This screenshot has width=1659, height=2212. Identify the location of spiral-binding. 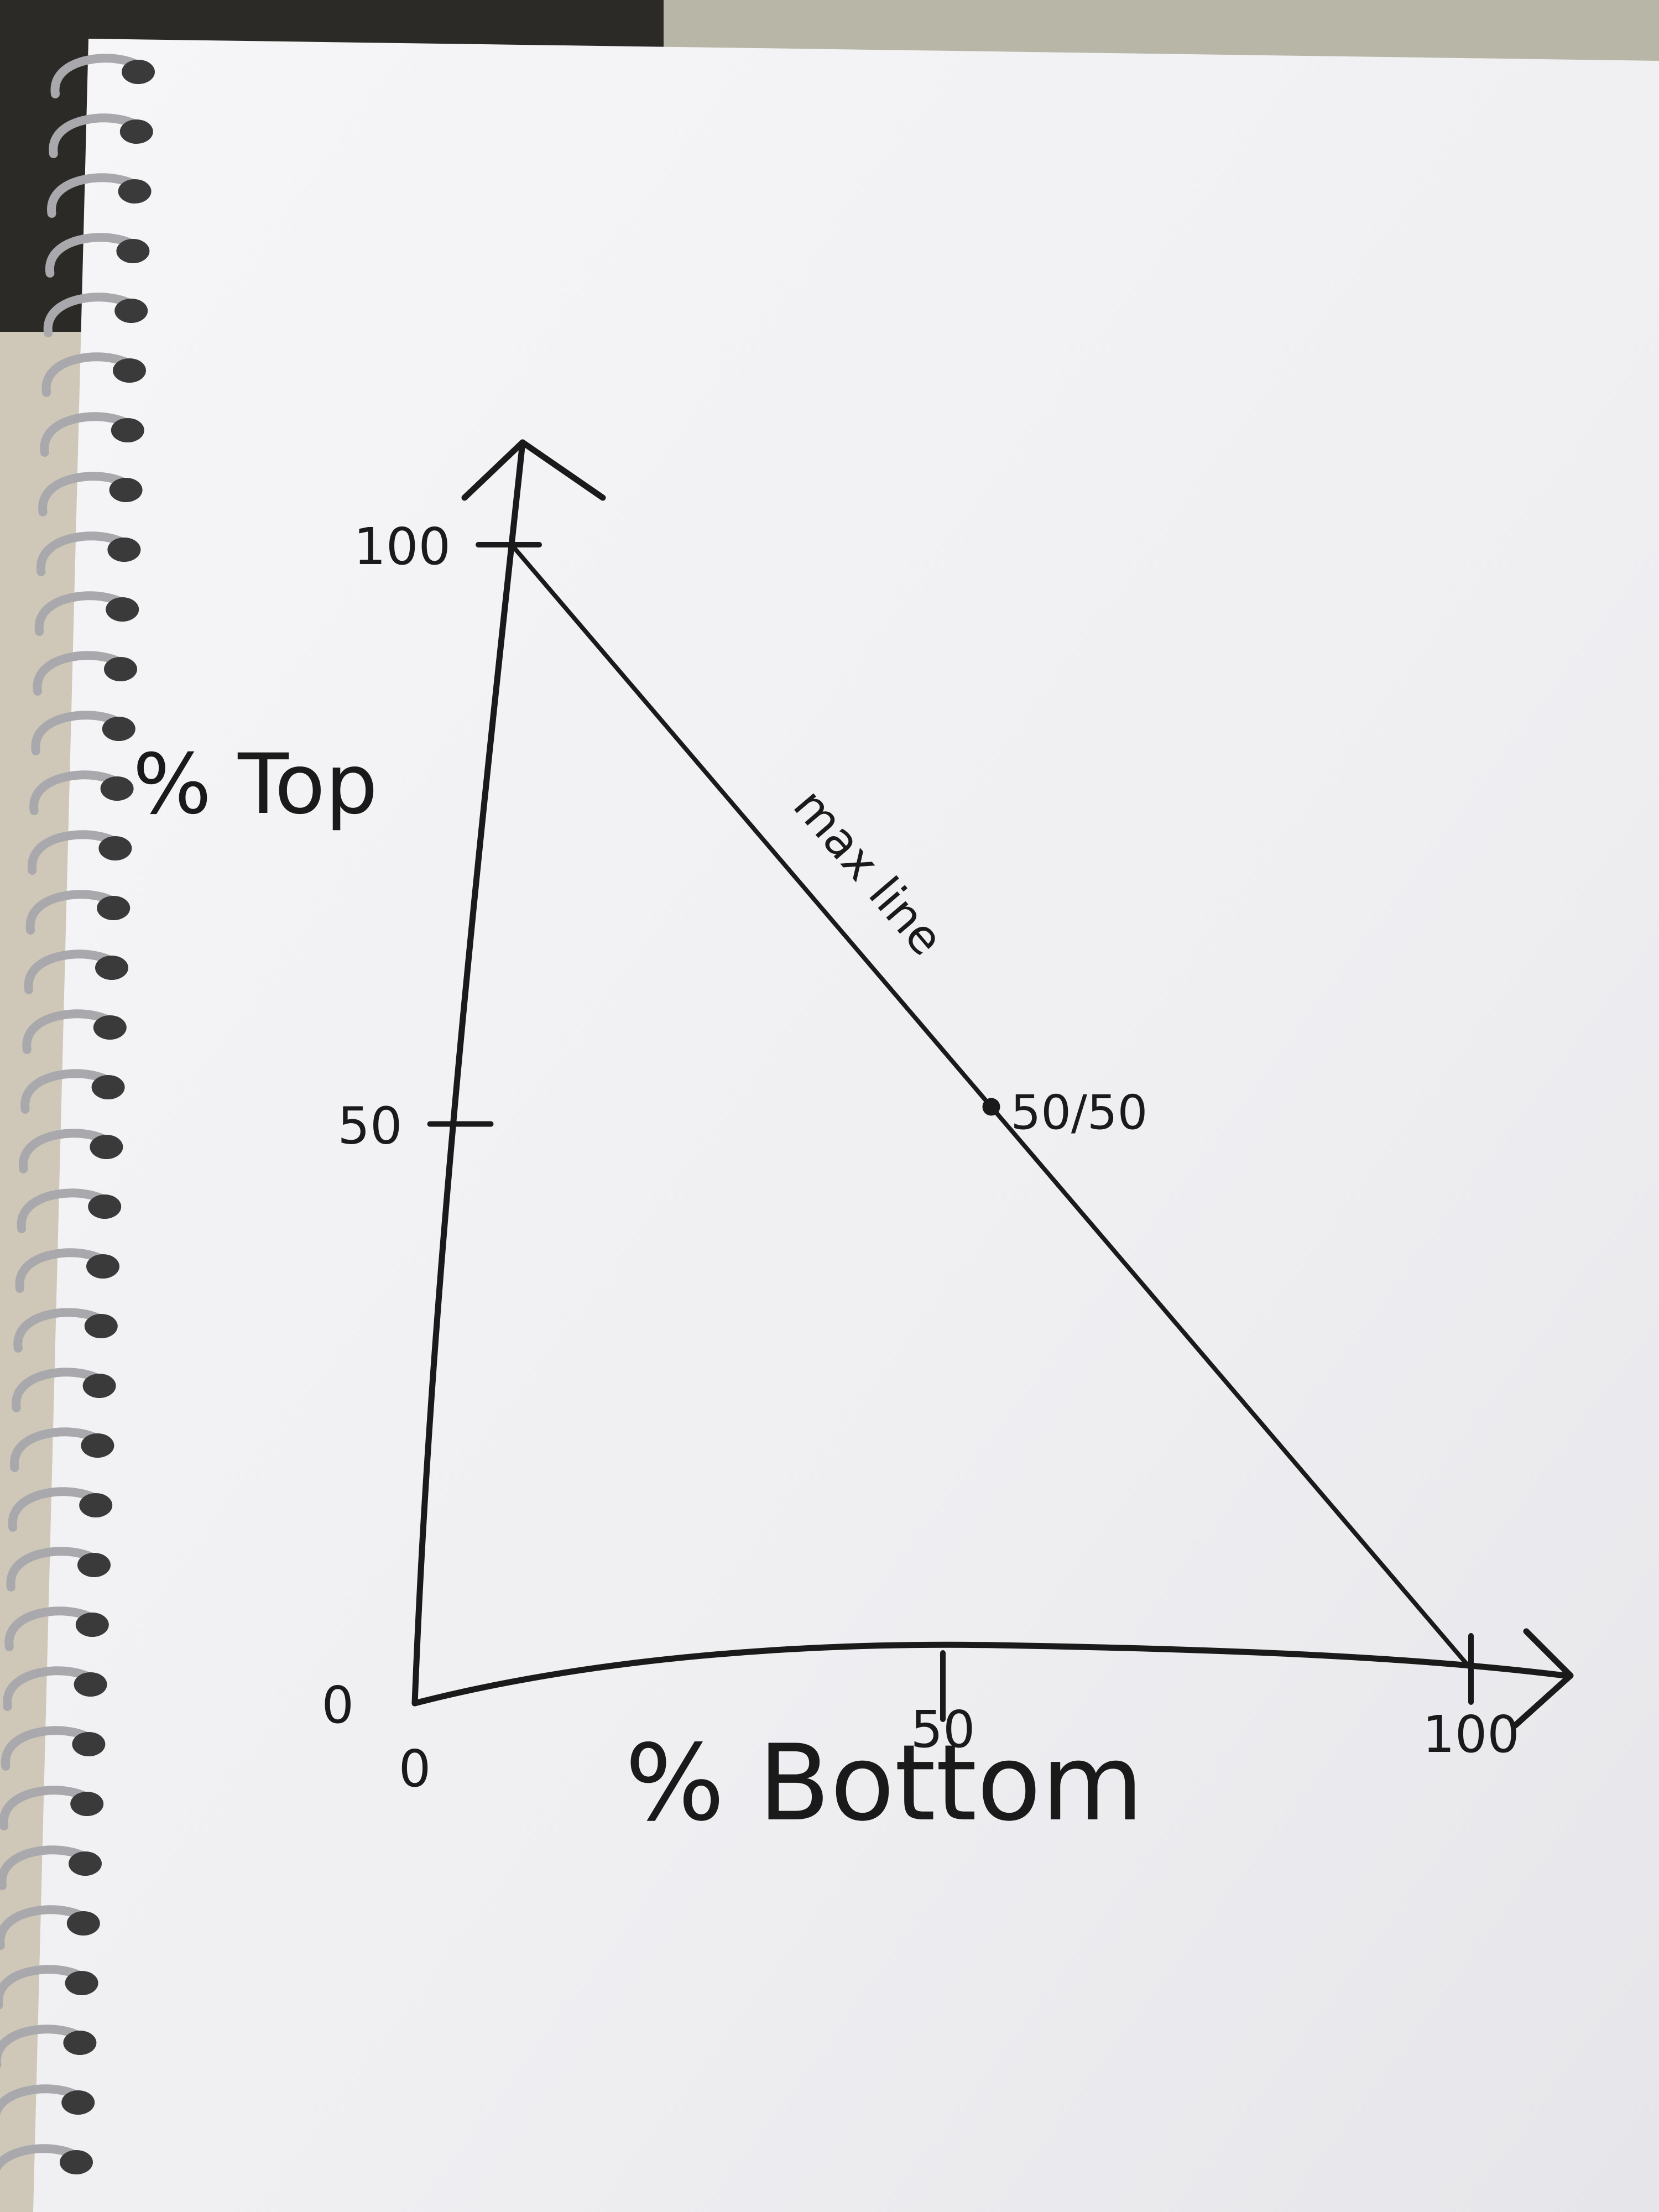
(77, 1114).